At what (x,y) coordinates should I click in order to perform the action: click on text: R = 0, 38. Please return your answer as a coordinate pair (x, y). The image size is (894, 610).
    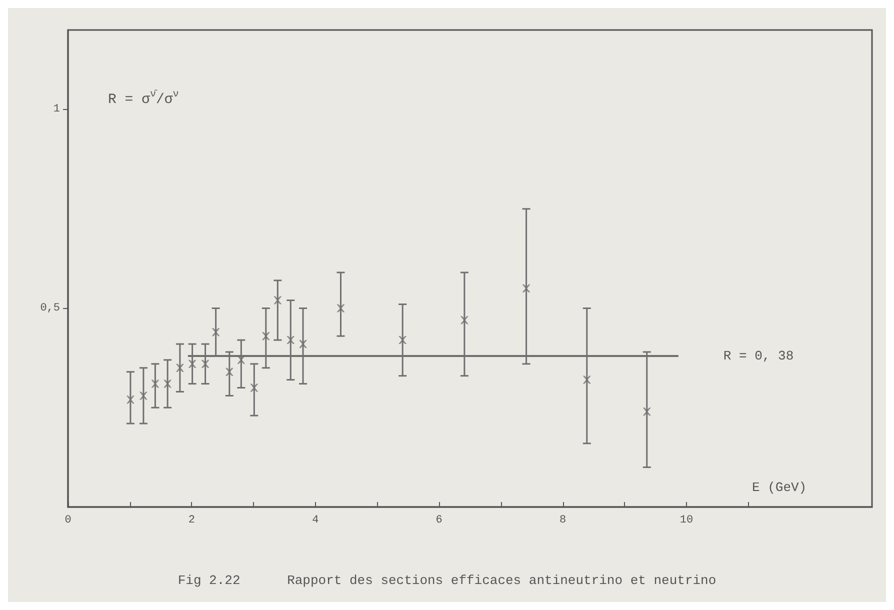
    Looking at the image, I should click on (758, 356).